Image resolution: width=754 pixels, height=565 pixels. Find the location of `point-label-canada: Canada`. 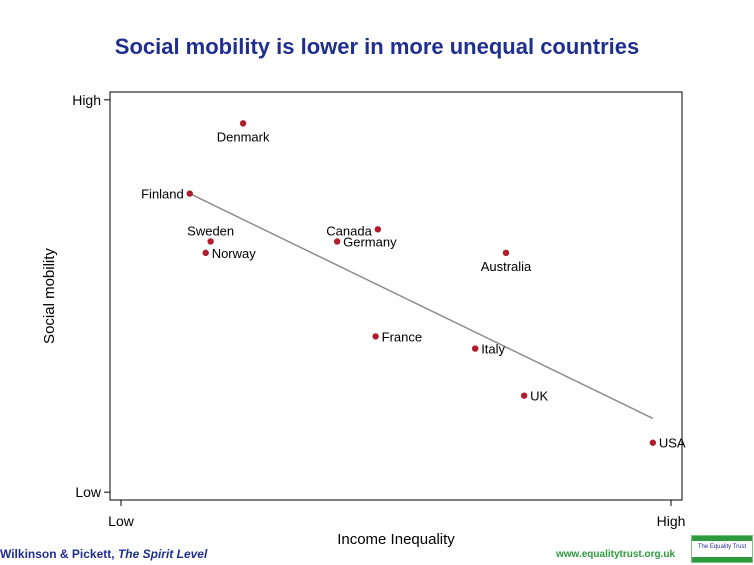

point-label-canada: Canada is located at coordinates (349, 230).